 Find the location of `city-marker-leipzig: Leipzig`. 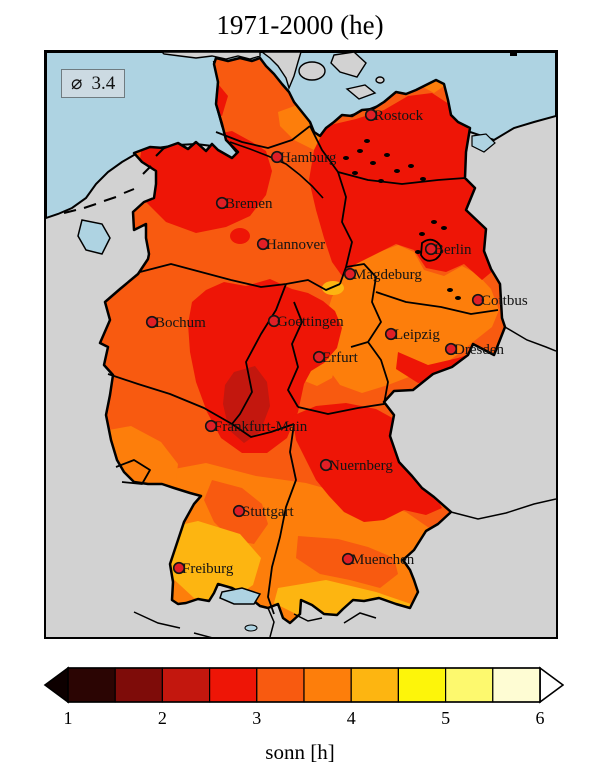

city-marker-leipzig: Leipzig is located at coordinates (412, 335).